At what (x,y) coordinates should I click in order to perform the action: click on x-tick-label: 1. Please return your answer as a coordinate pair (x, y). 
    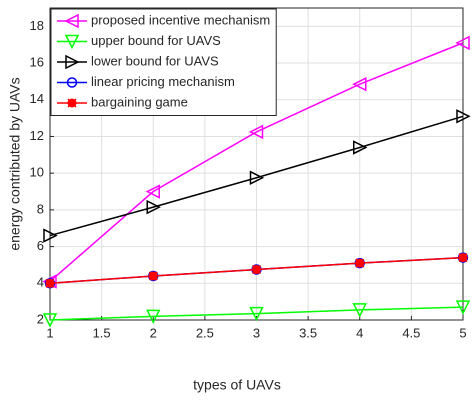
    Looking at the image, I should click on (49, 332).